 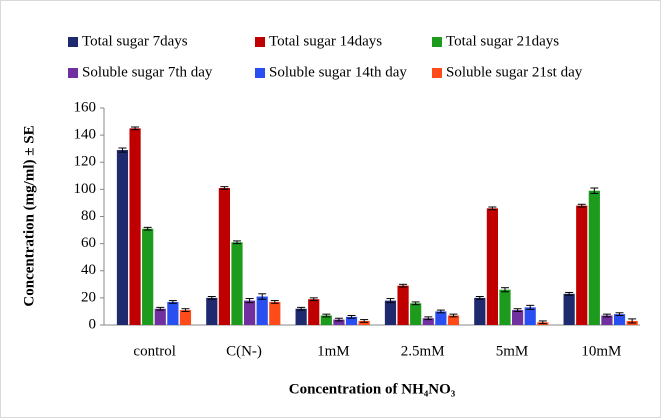 I want to click on legend-label: Soluble sugar 14th day, so click(x=338, y=72).